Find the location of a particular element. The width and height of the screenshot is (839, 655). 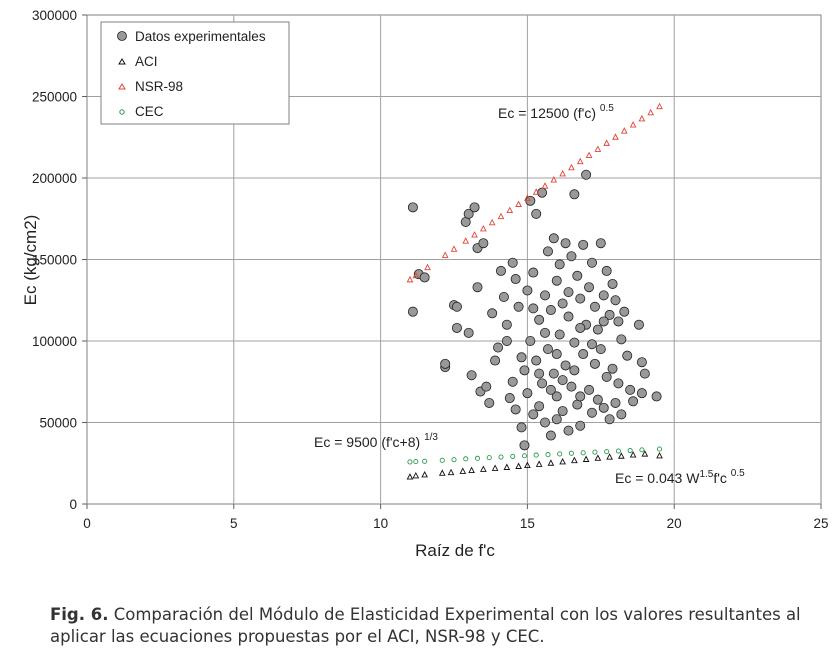

x-tick-label: 10 is located at coordinates (380, 523).